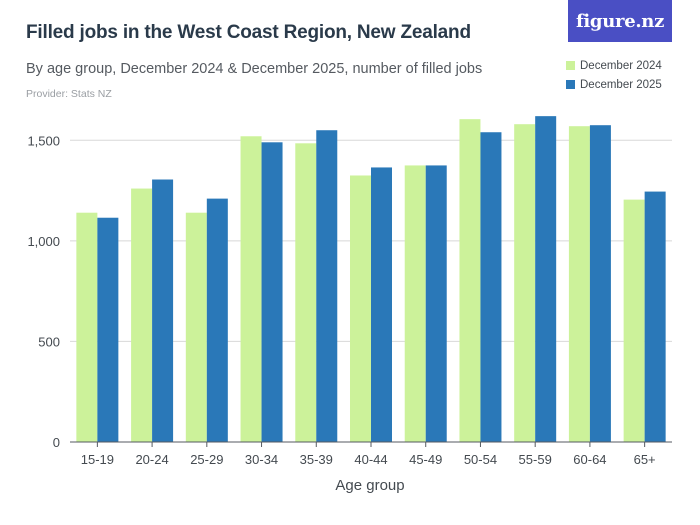  I want to click on bar-dec-2024-65+, so click(634, 320).